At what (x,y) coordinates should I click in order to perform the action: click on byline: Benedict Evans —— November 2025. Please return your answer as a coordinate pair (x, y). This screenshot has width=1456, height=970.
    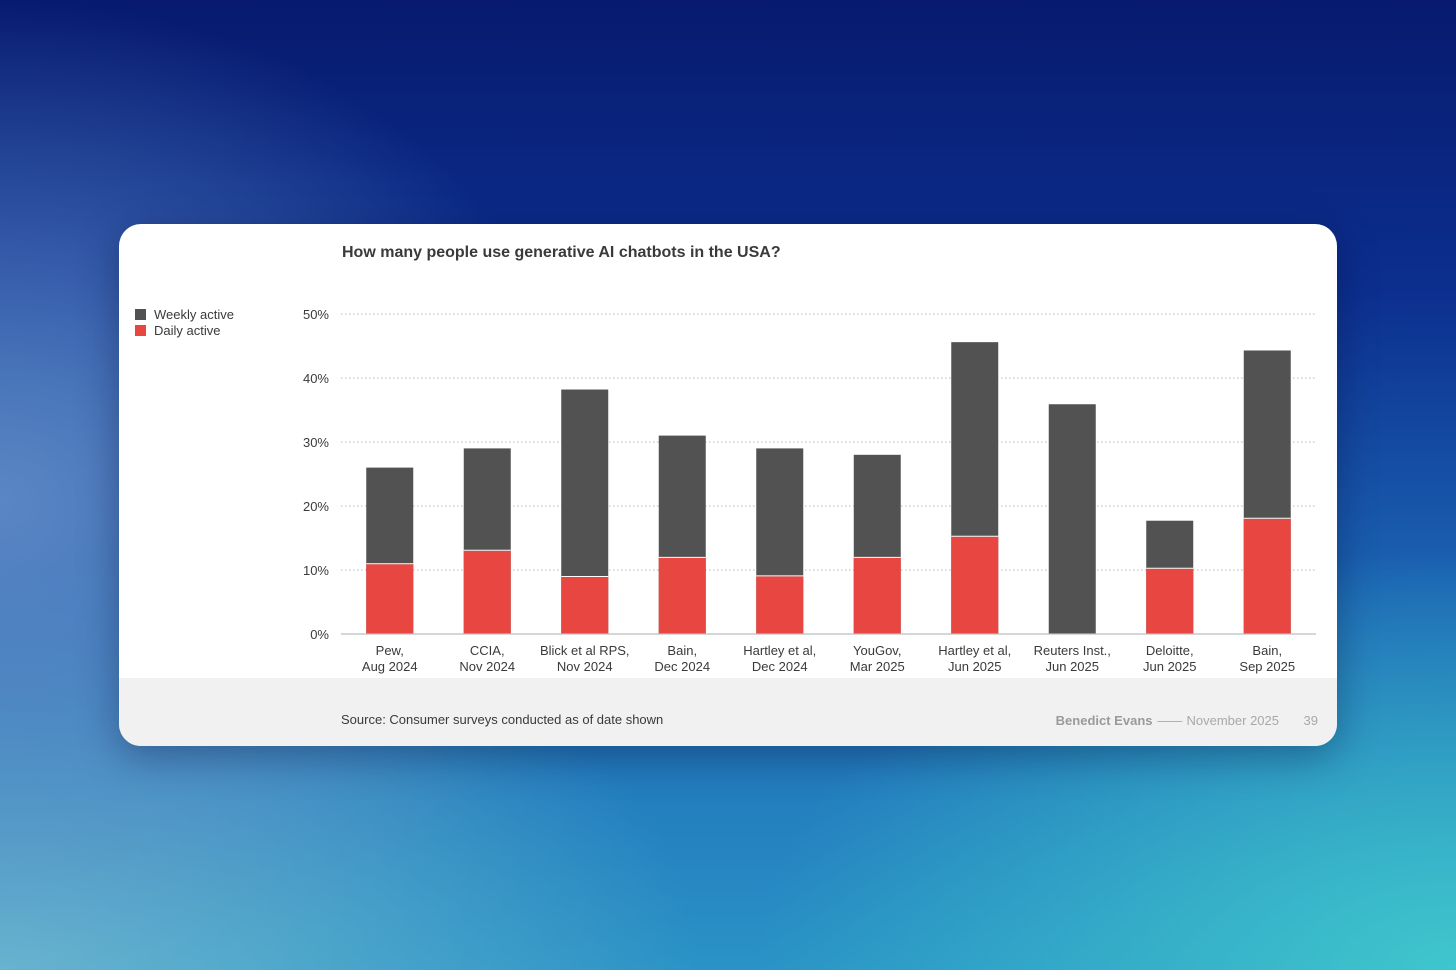
    Looking at the image, I should click on (1167, 720).